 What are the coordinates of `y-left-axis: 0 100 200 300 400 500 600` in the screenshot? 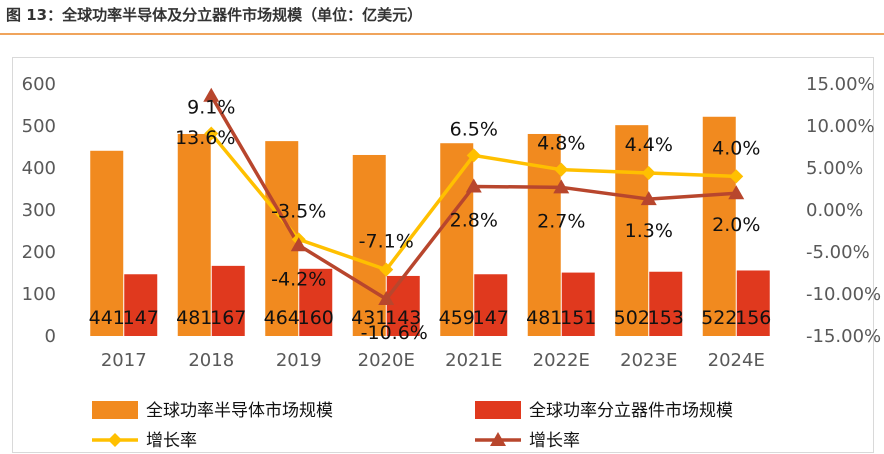 It's located at (39, 210).